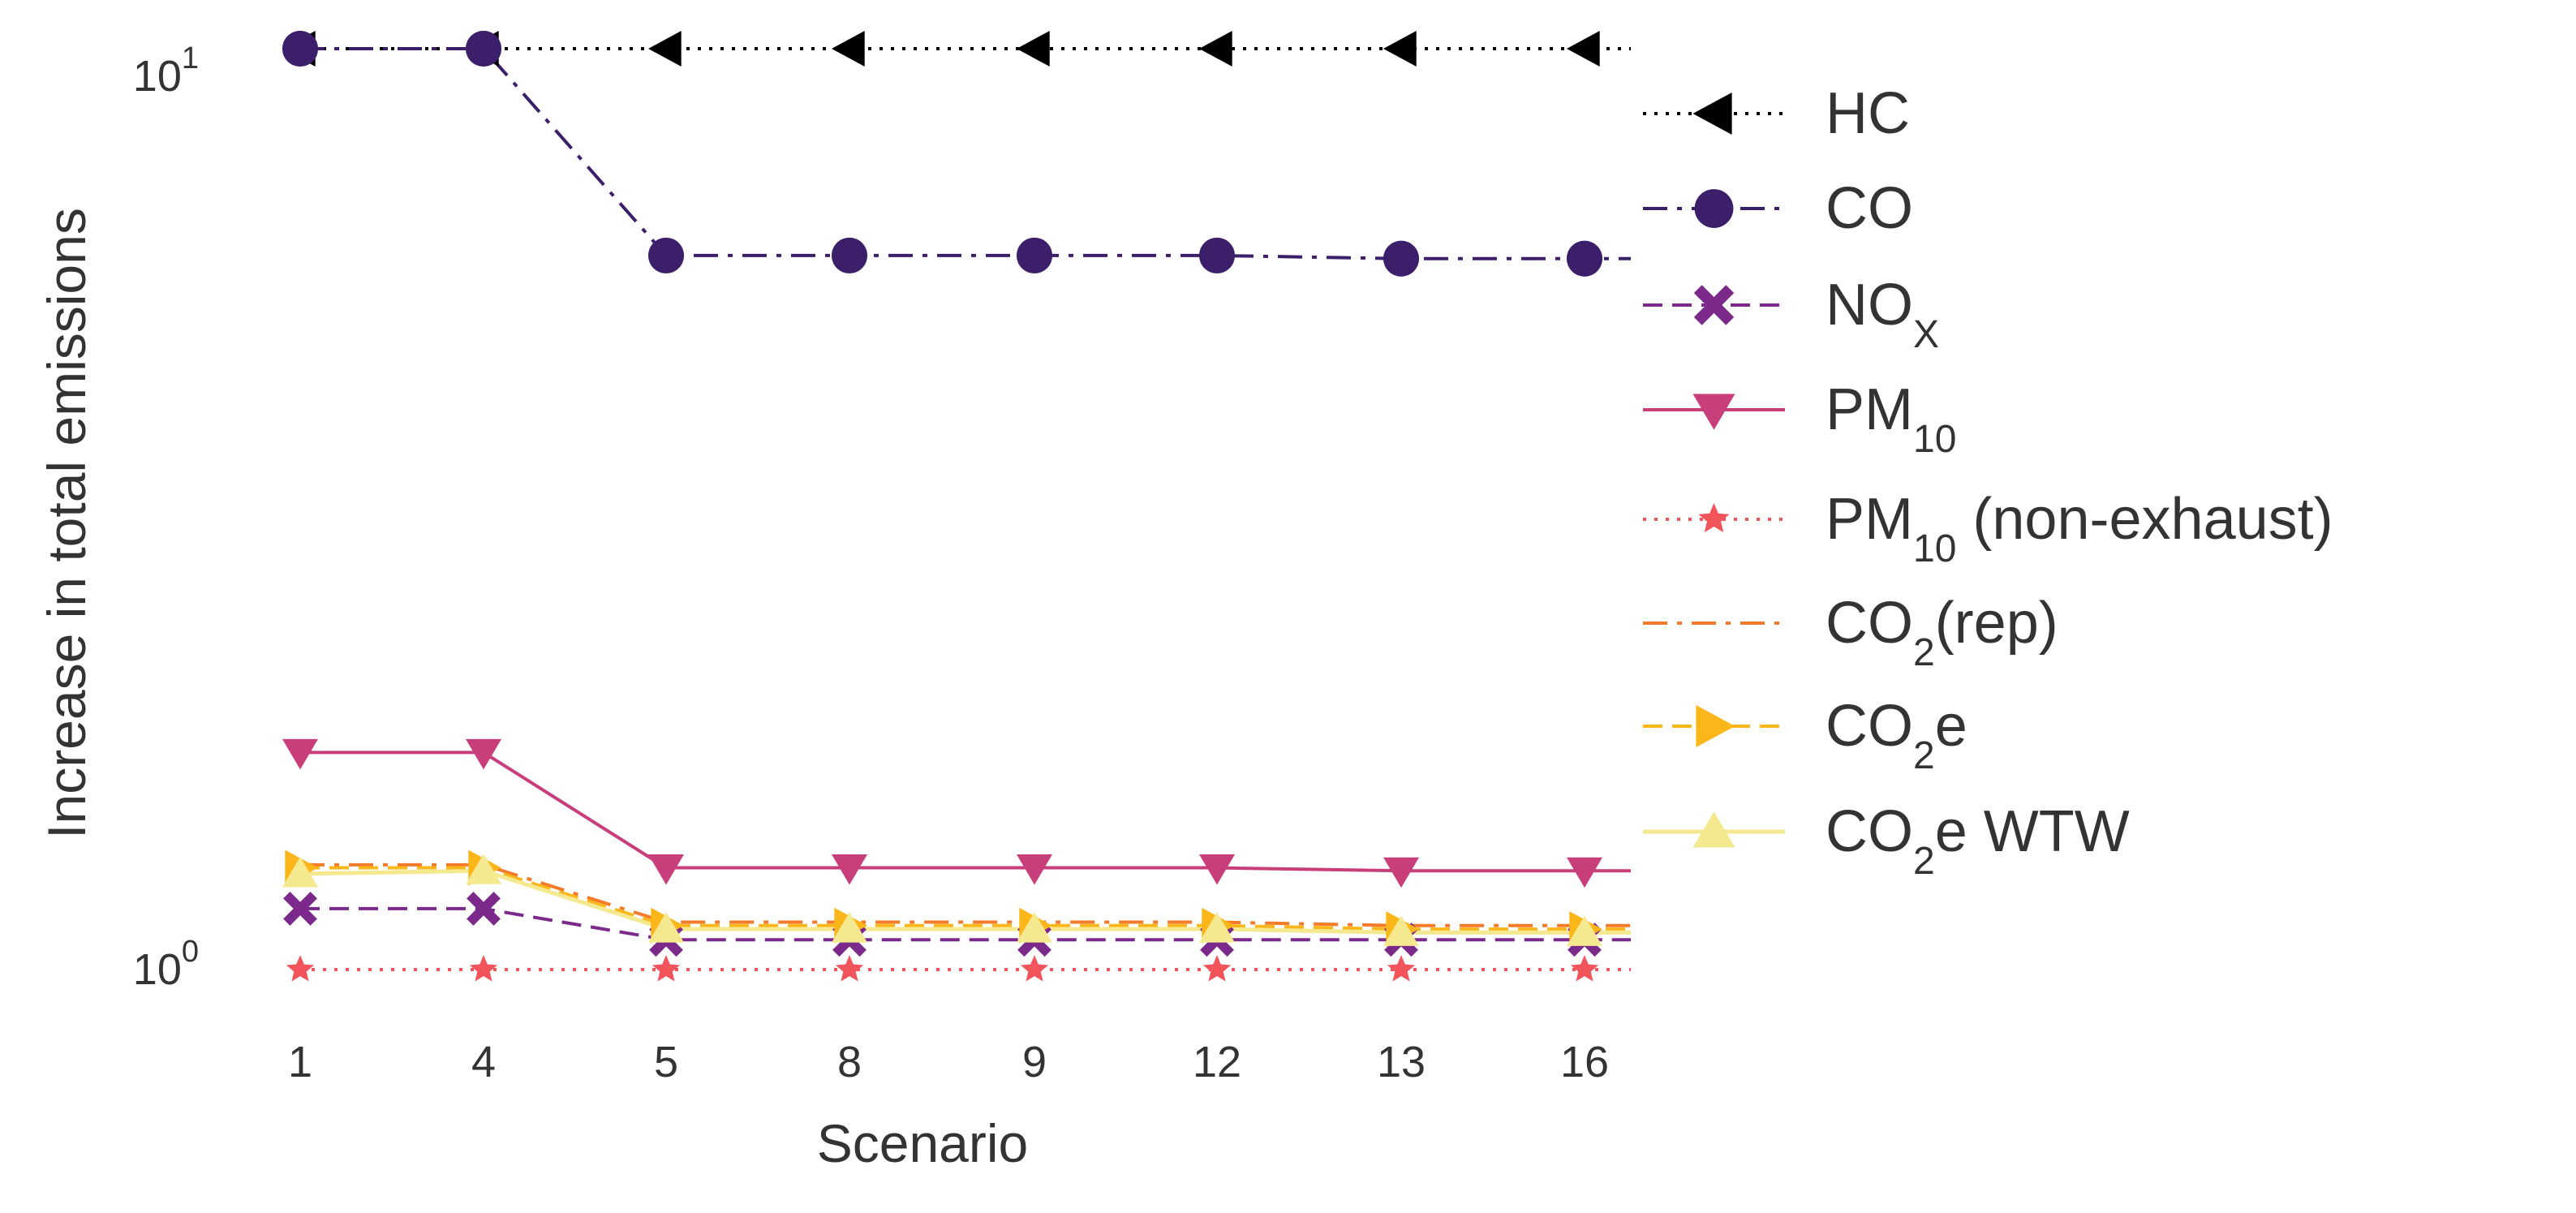  I want to click on y-axis-label: Increase in total emissions, so click(67, 523).